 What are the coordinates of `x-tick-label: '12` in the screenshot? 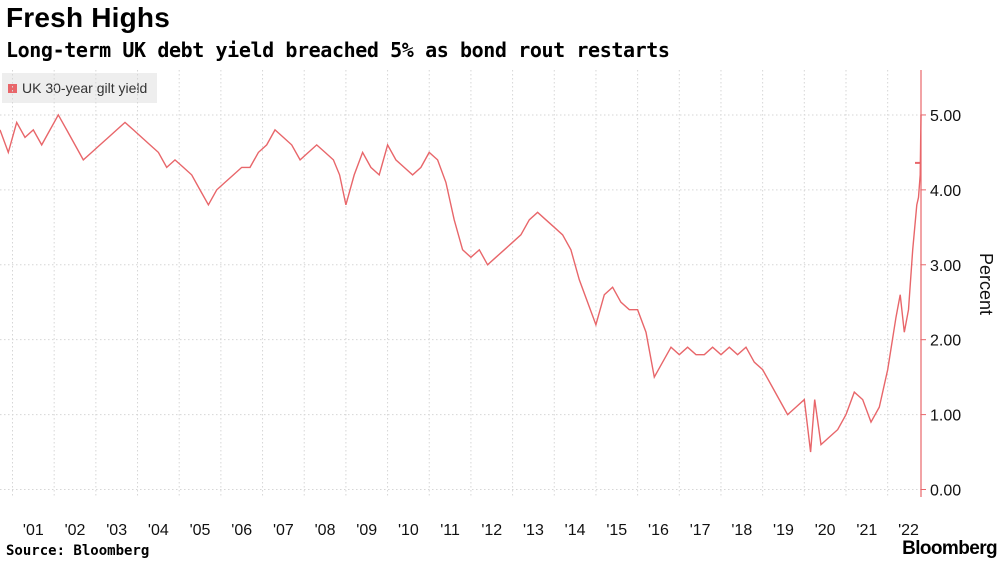 It's located at (491, 530).